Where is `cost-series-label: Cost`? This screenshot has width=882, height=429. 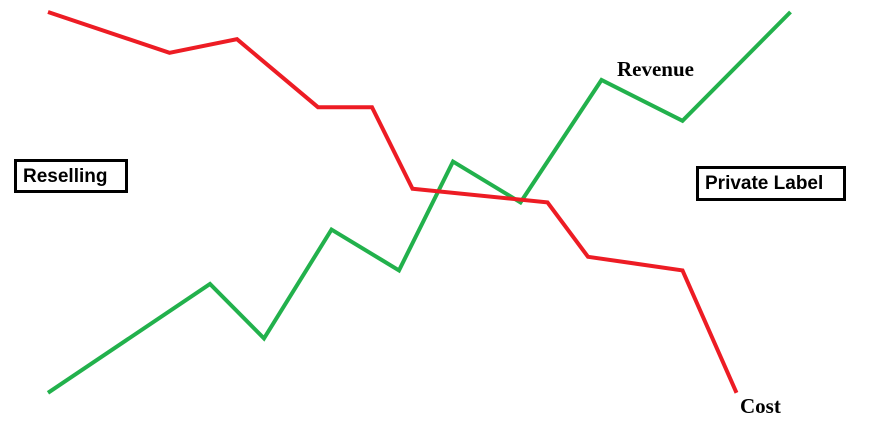
cost-series-label: Cost is located at coordinates (760, 406).